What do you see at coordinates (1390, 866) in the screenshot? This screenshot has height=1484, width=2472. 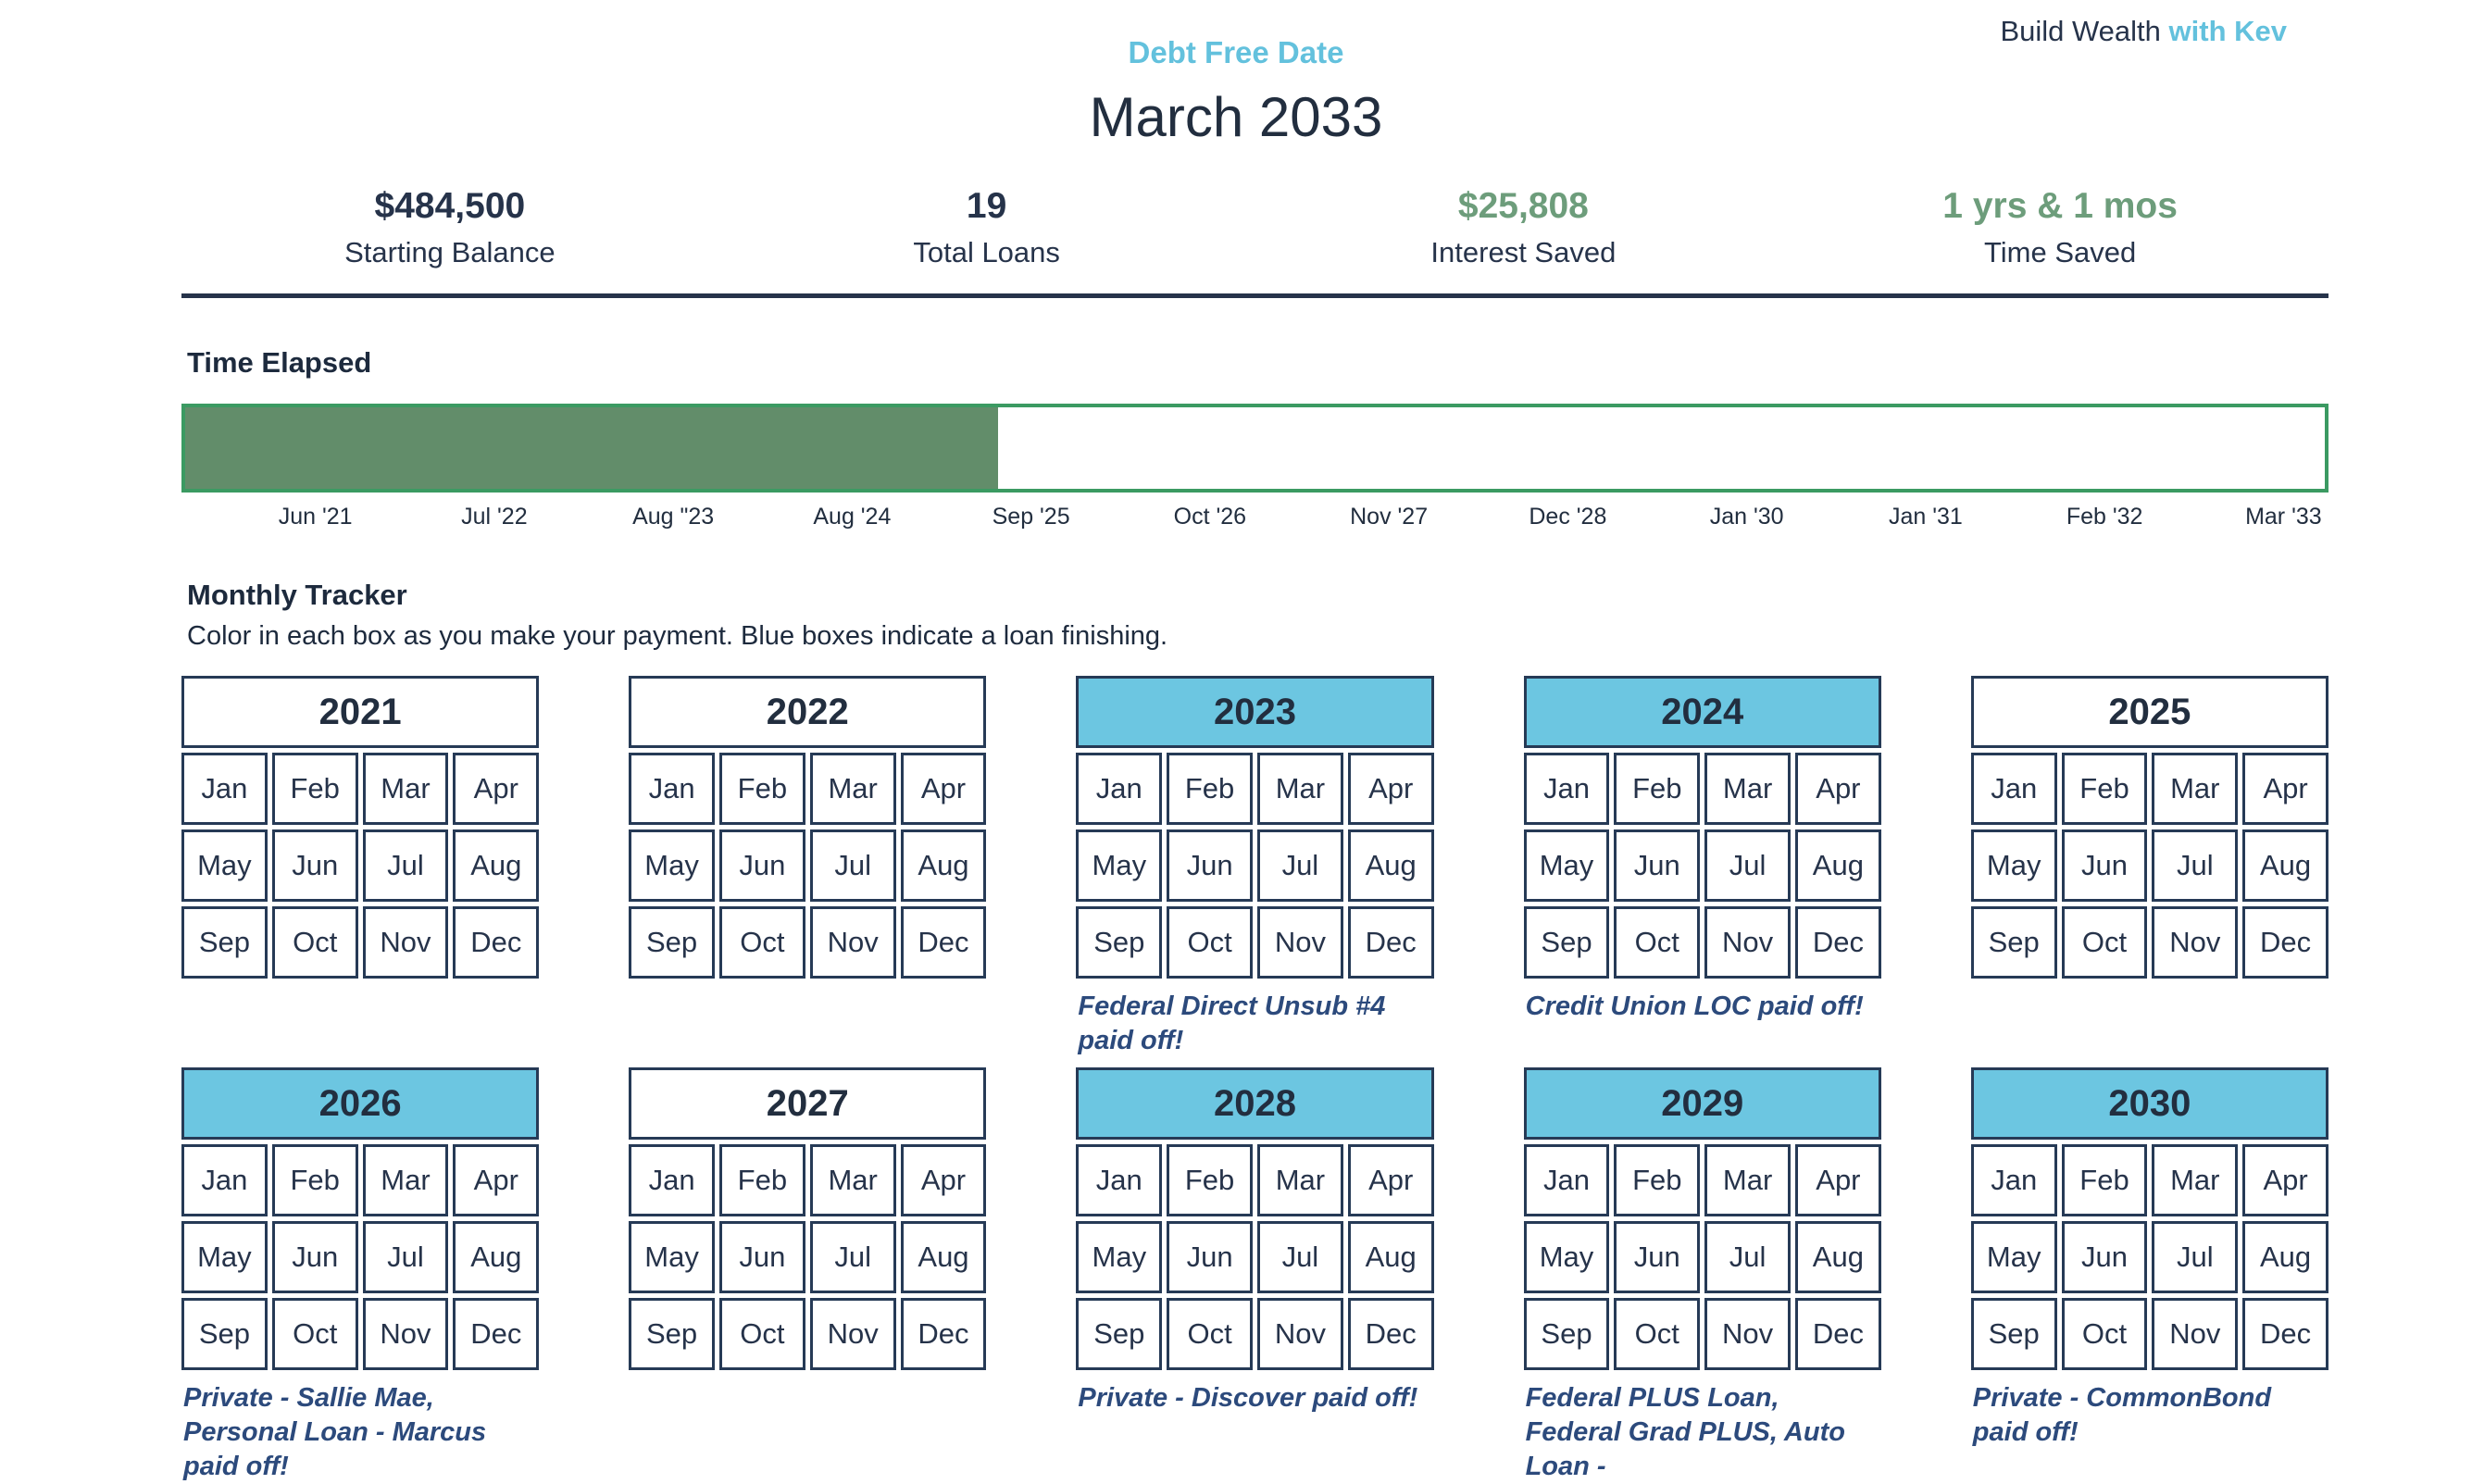 I see `month-cell-2023-aug: Aug` at bounding box center [1390, 866].